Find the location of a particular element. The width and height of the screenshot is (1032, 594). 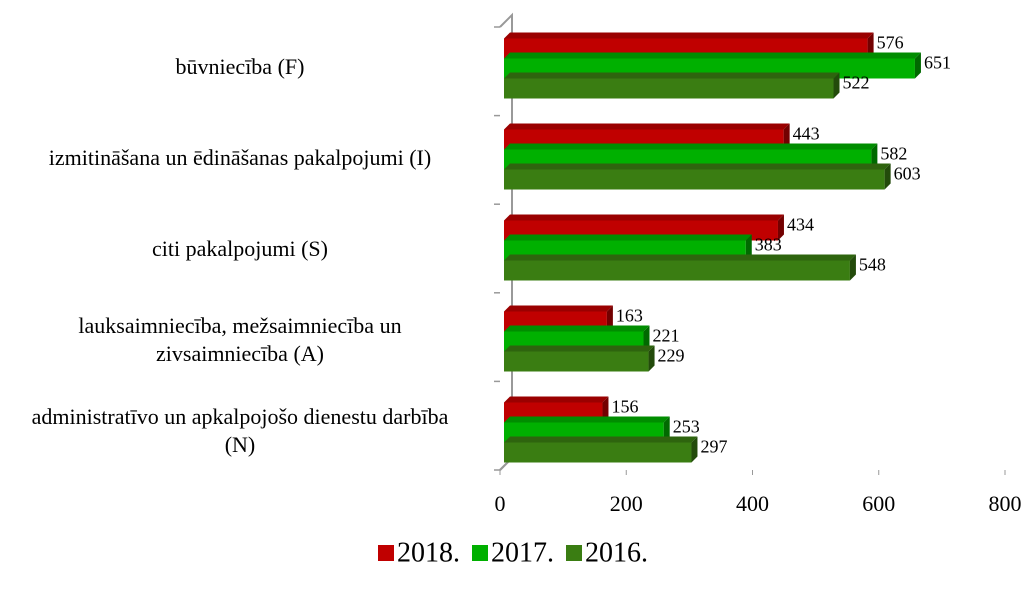

x-tick-label: 800 is located at coordinates (1005, 503).